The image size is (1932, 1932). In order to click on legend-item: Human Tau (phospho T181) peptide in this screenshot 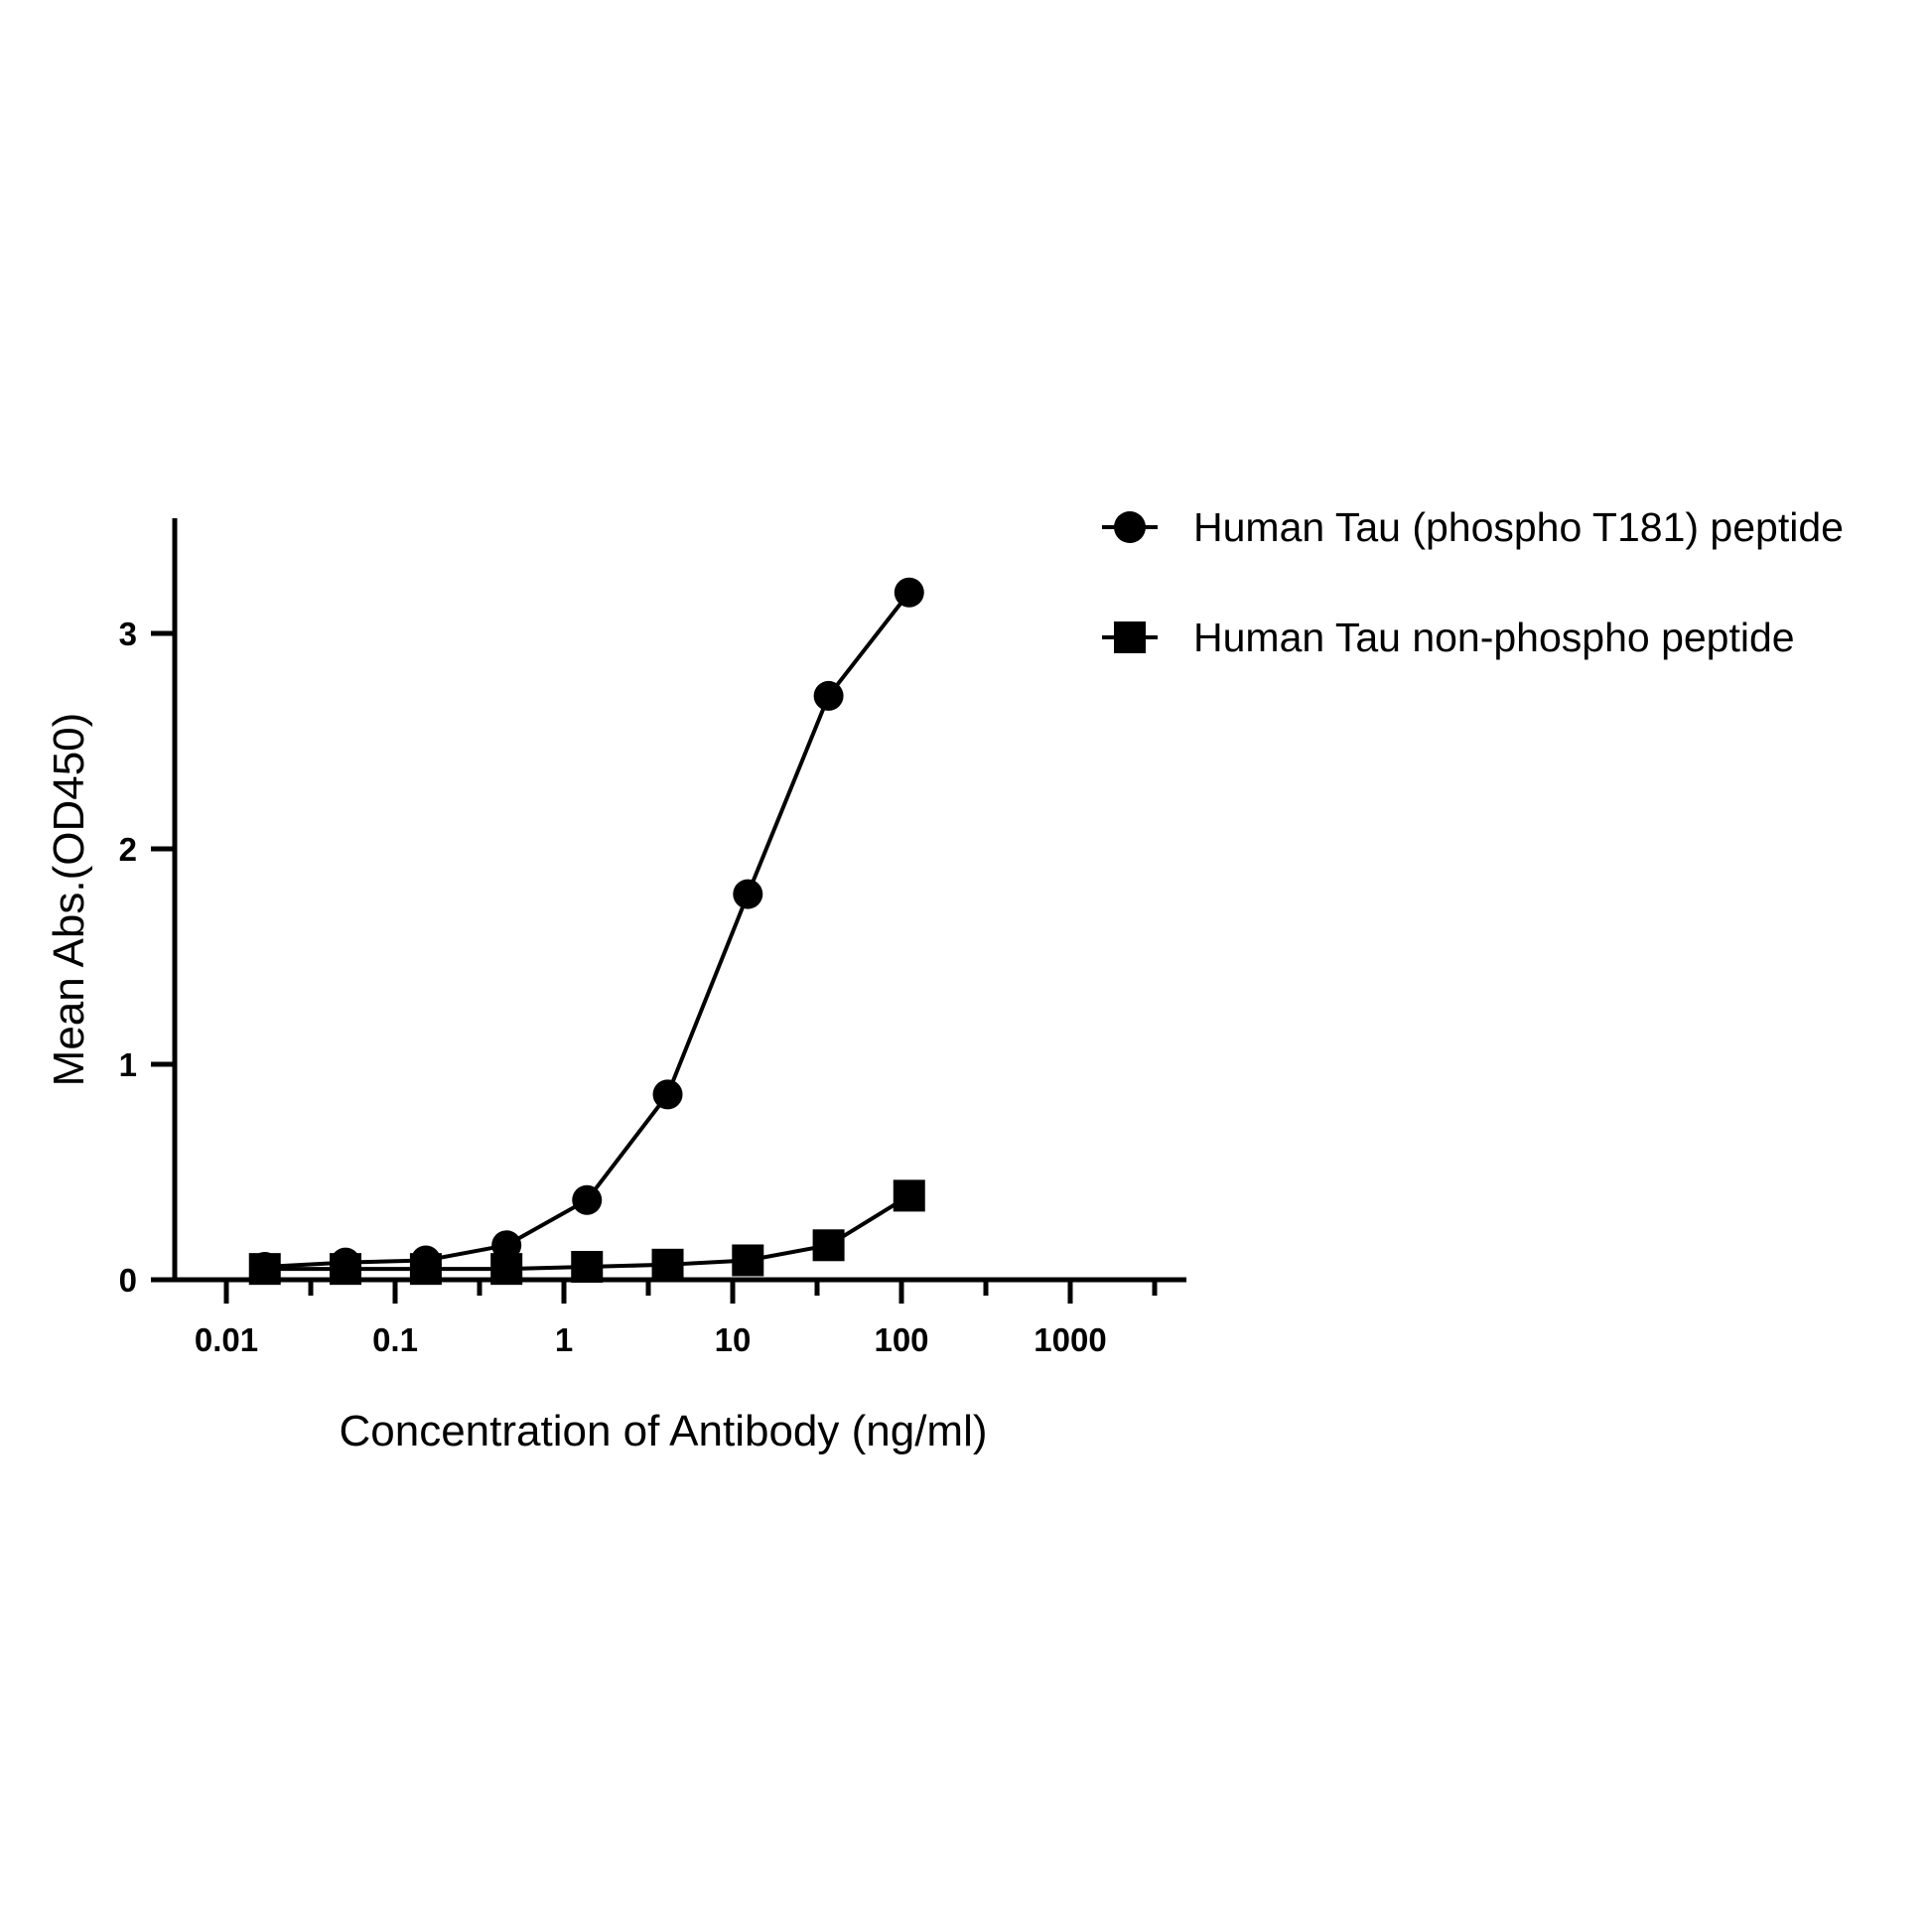, I will do `click(1473, 527)`.